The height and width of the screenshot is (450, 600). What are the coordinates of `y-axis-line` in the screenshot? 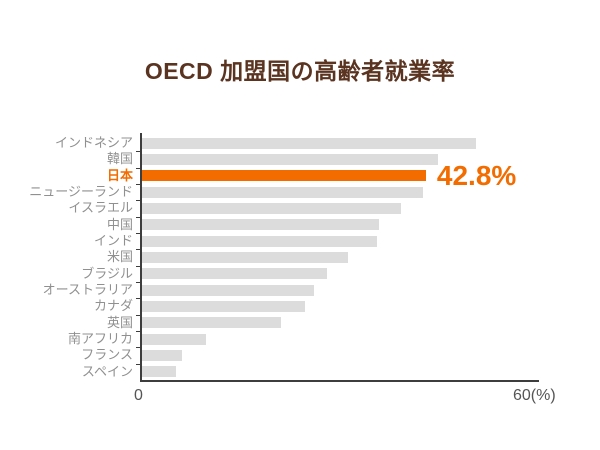 It's located at (141, 257).